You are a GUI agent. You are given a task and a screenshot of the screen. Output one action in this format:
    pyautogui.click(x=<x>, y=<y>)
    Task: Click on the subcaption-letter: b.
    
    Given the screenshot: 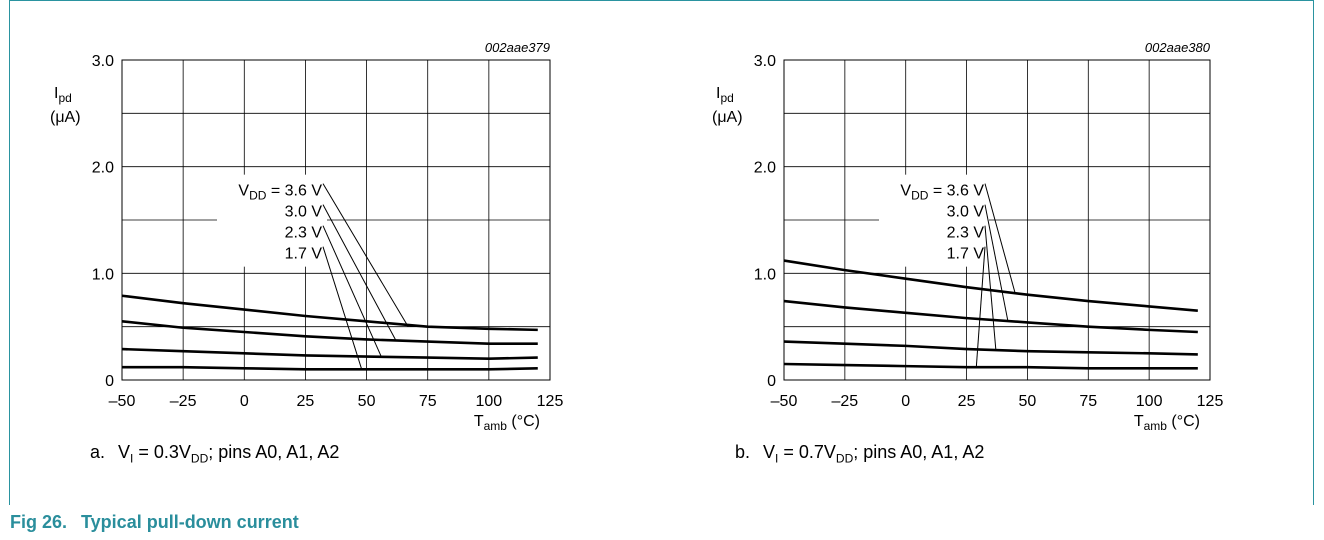 What is the action you would take?
    pyautogui.click(x=743, y=452)
    